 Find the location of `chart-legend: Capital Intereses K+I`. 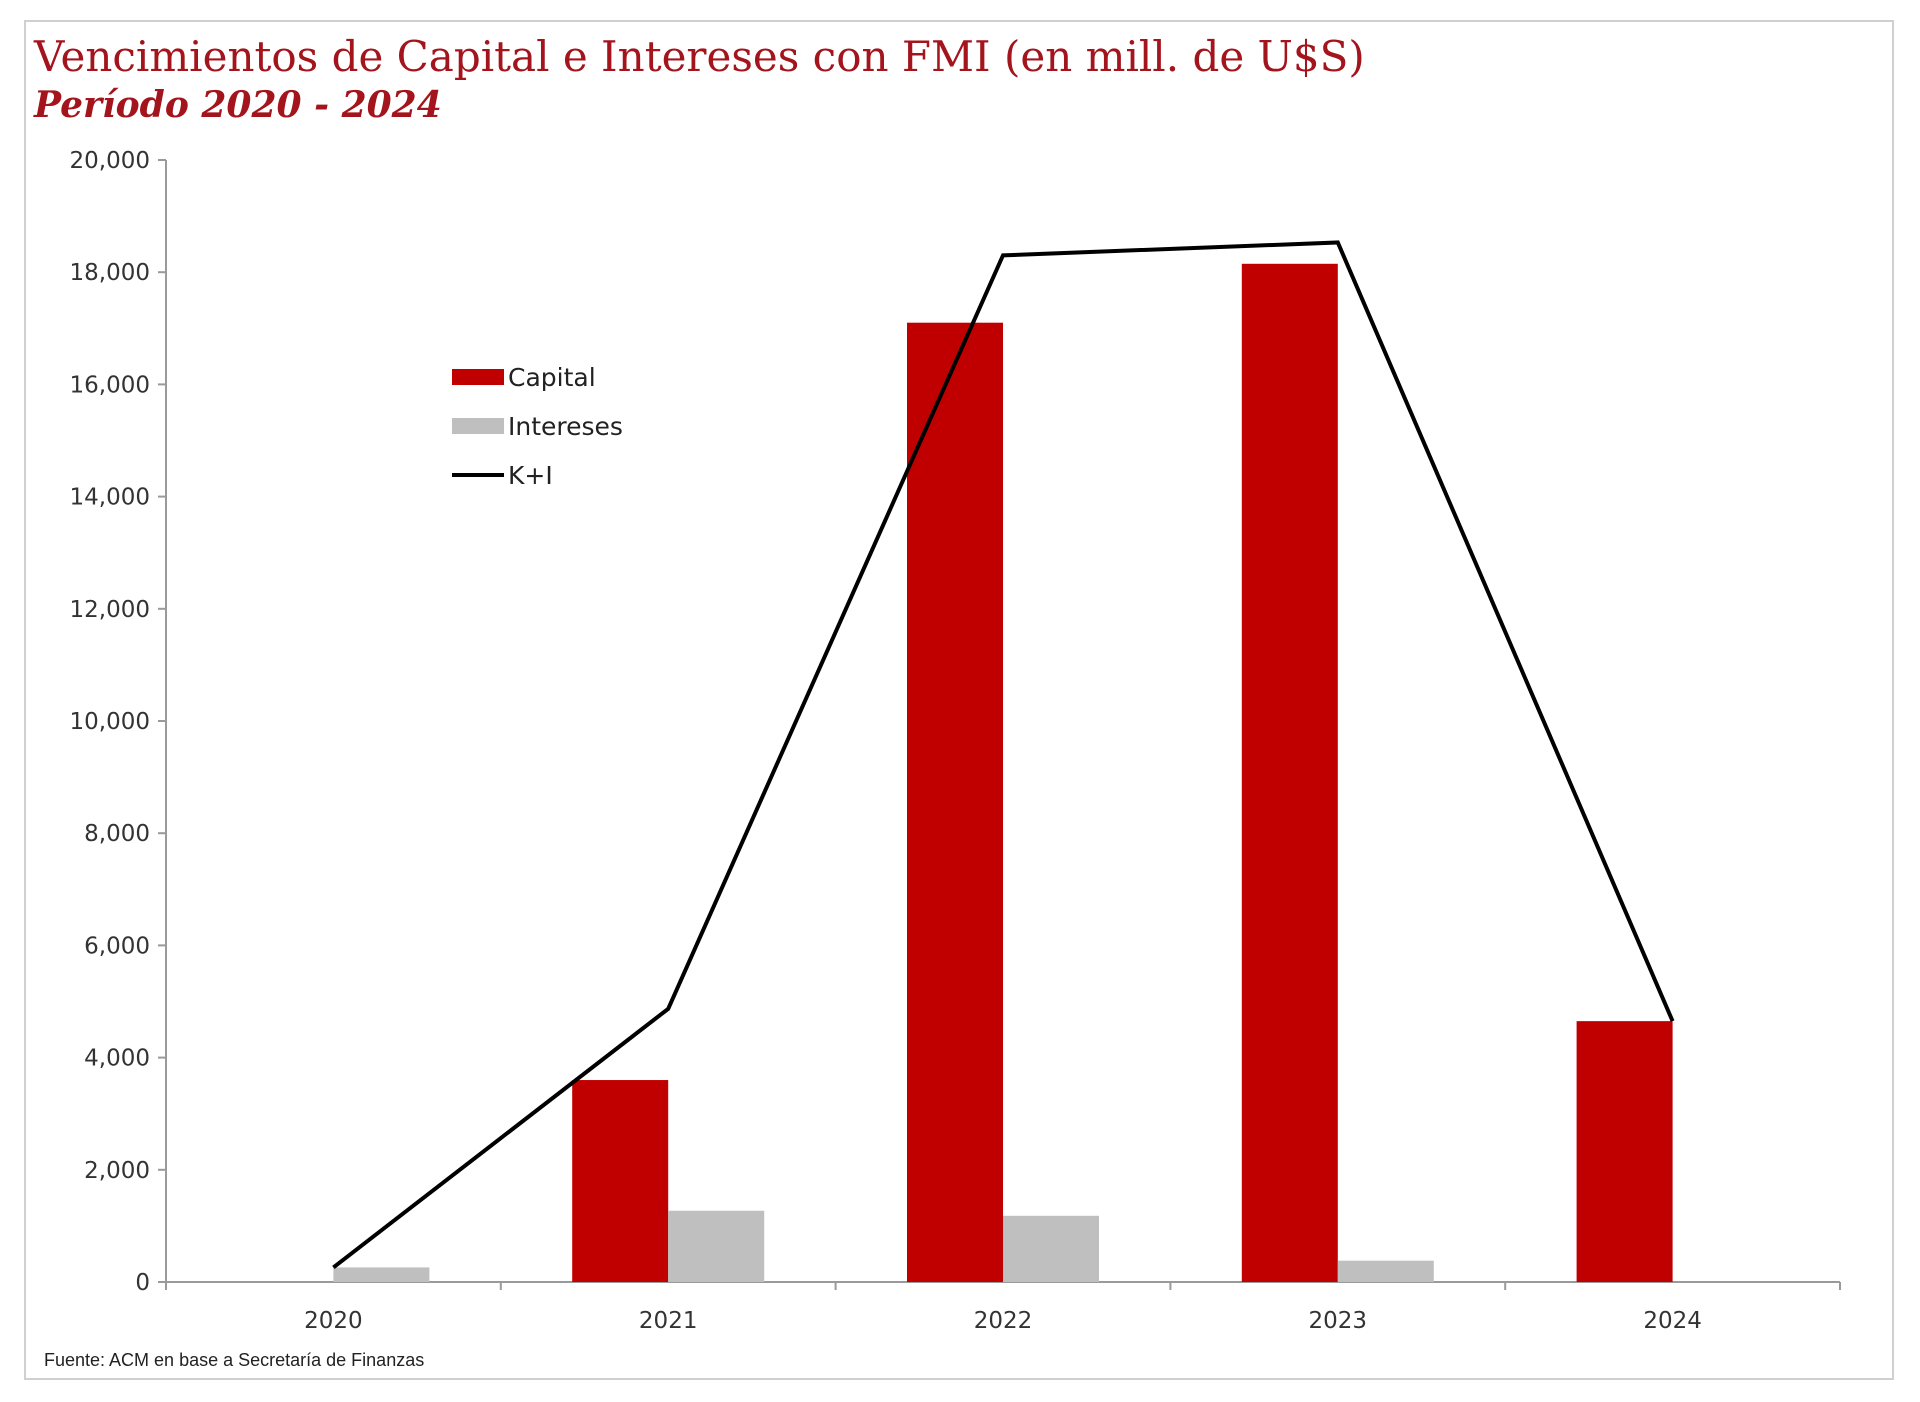

chart-legend: Capital Intereses K+I is located at coordinates (537, 426).